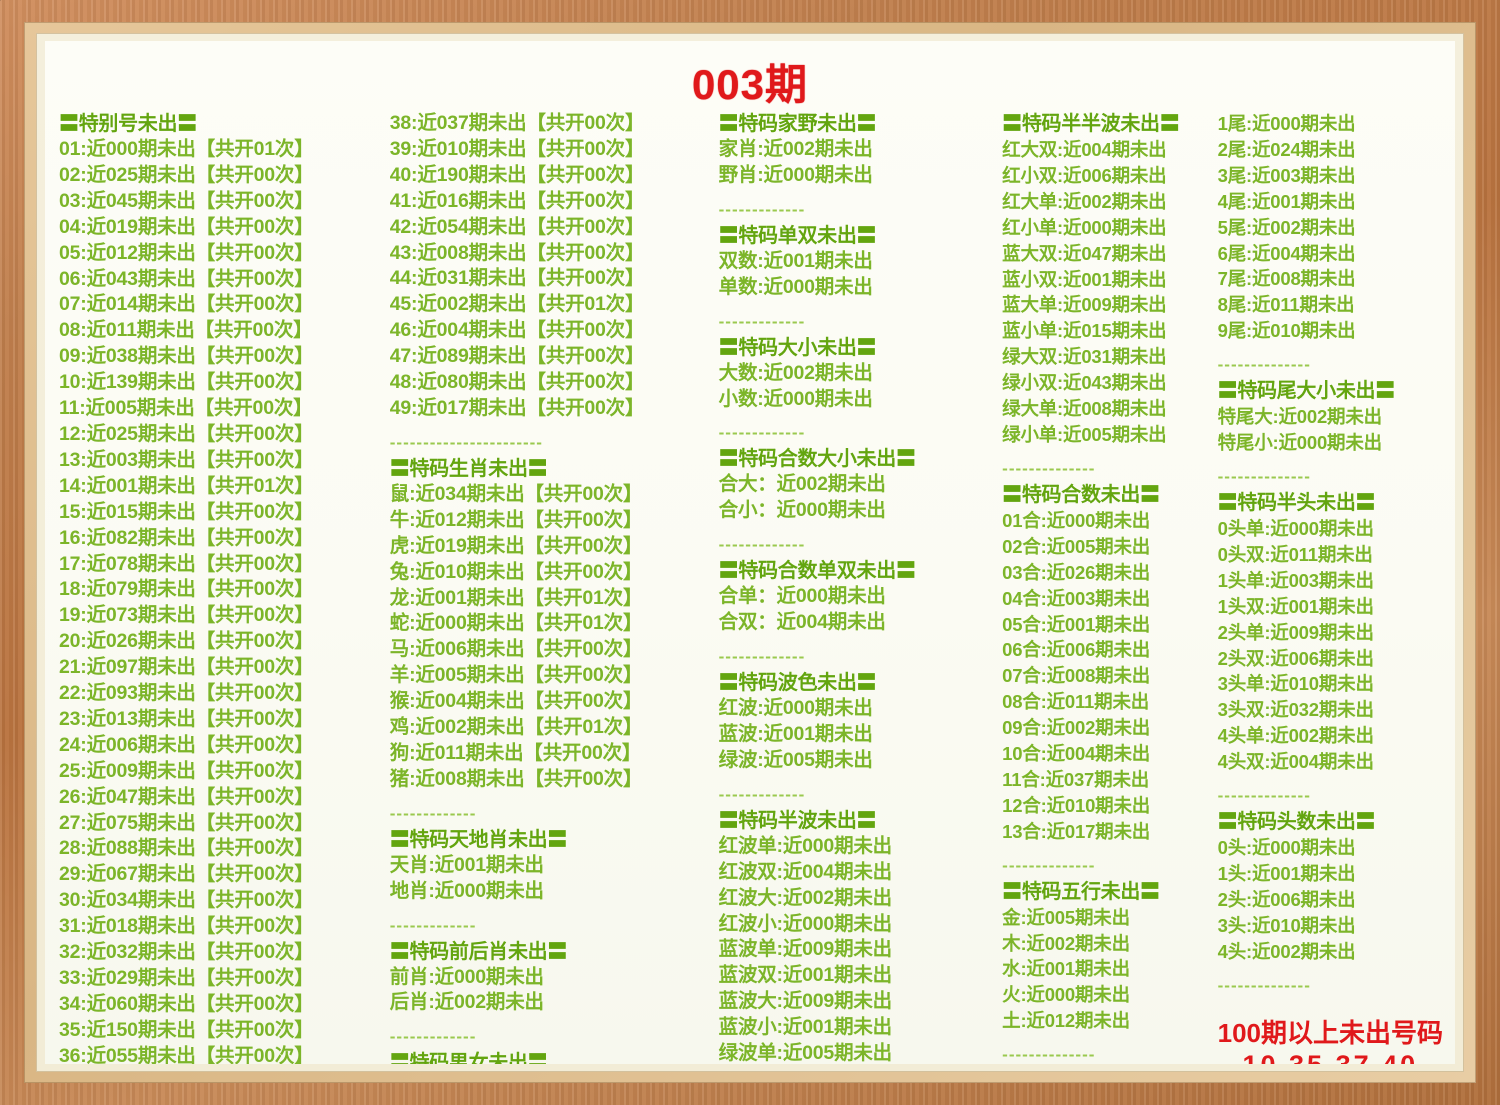 The image size is (1500, 1105). Describe the element at coordinates (1076, 520) in the screenshot. I see `list-item: 01合:近000期未出` at that location.